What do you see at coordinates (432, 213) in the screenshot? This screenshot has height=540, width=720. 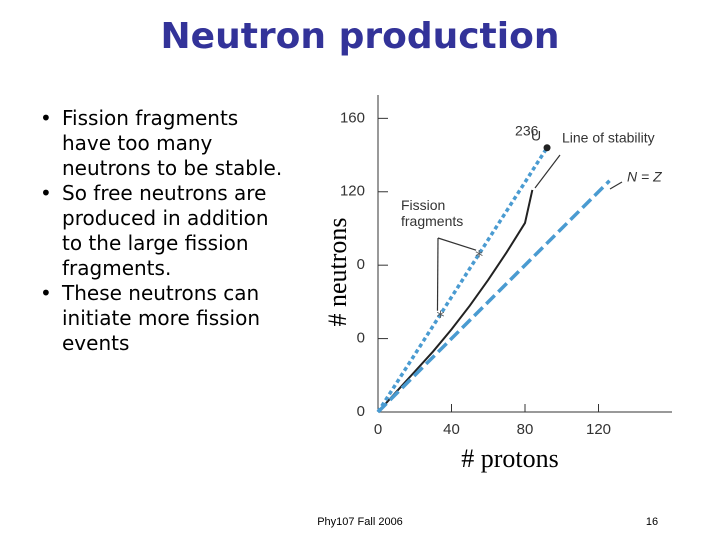 I see `annotation: Fission fragments` at bounding box center [432, 213].